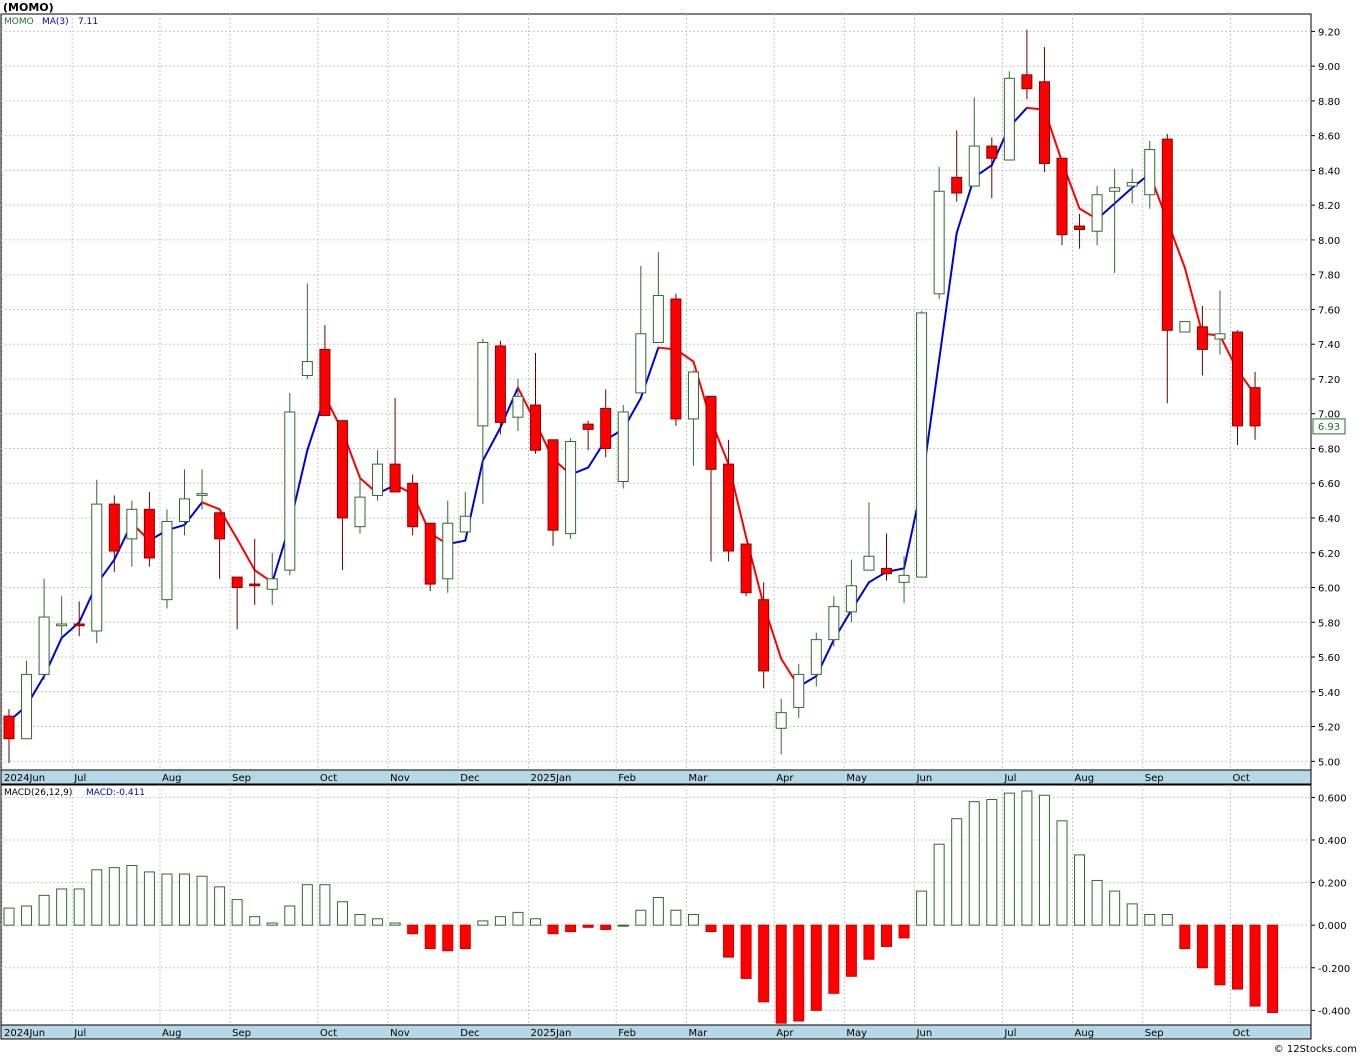 This screenshot has width=1360, height=1056. I want to click on price-y-tick-label: 8.00, so click(1329, 241).